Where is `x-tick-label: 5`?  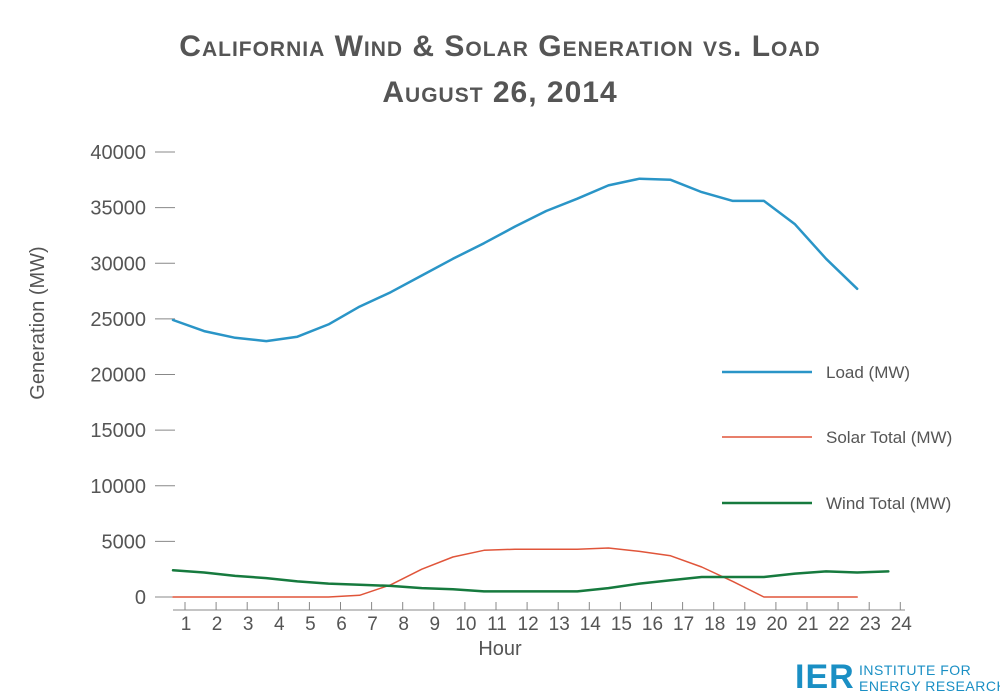 x-tick-label: 5 is located at coordinates (310, 624).